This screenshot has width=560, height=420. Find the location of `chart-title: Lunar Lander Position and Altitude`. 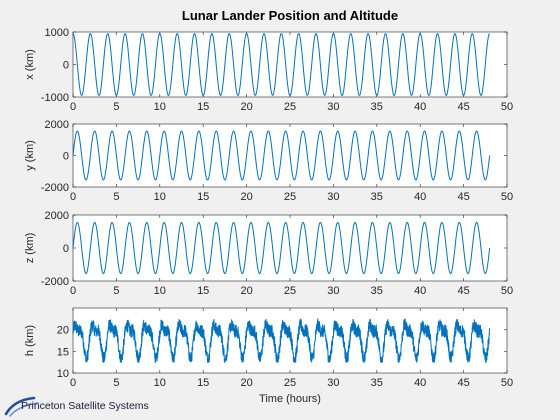

chart-title: Lunar Lander Position and Altitude is located at coordinates (290, 15).